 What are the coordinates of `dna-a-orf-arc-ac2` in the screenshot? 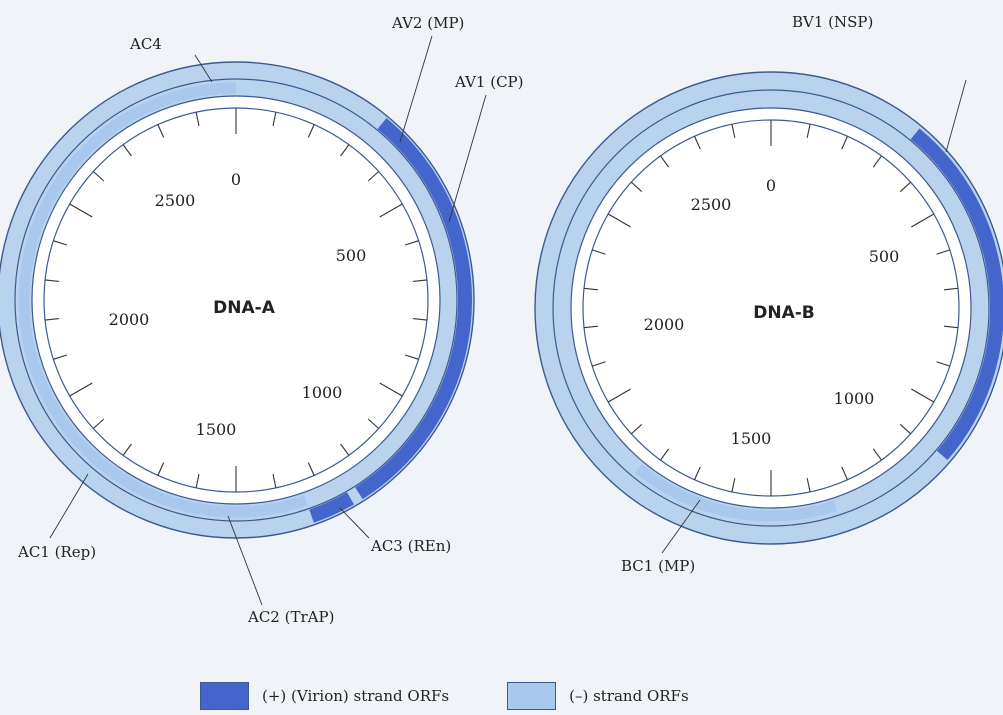 It's located at (260, 506).